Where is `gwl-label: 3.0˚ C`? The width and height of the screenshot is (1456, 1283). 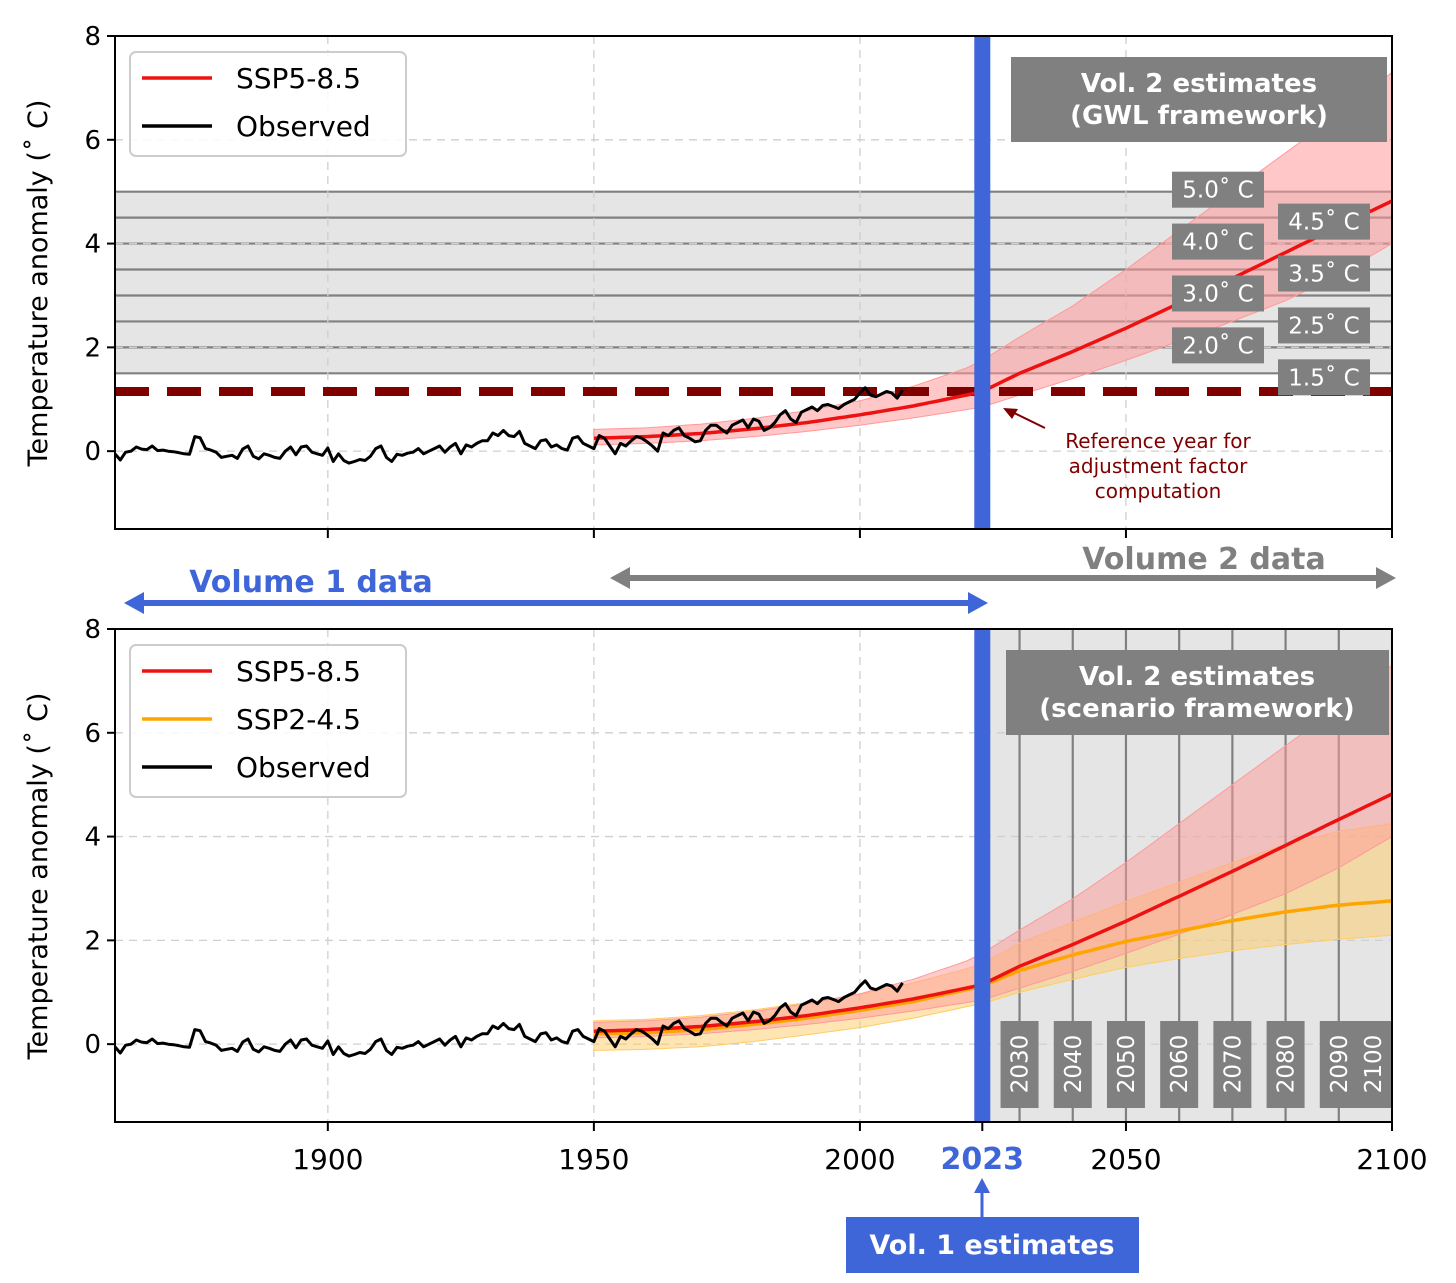
gwl-label: 3.0˚ C is located at coordinates (1218, 293).